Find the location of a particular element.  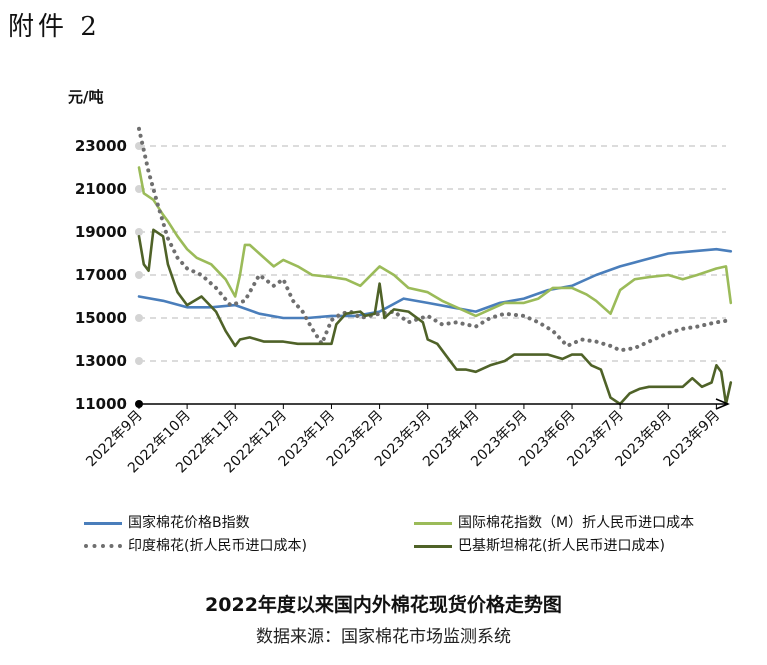

legend-label-india: 印度棉花(折人民币进口成本) is located at coordinates (217, 546).